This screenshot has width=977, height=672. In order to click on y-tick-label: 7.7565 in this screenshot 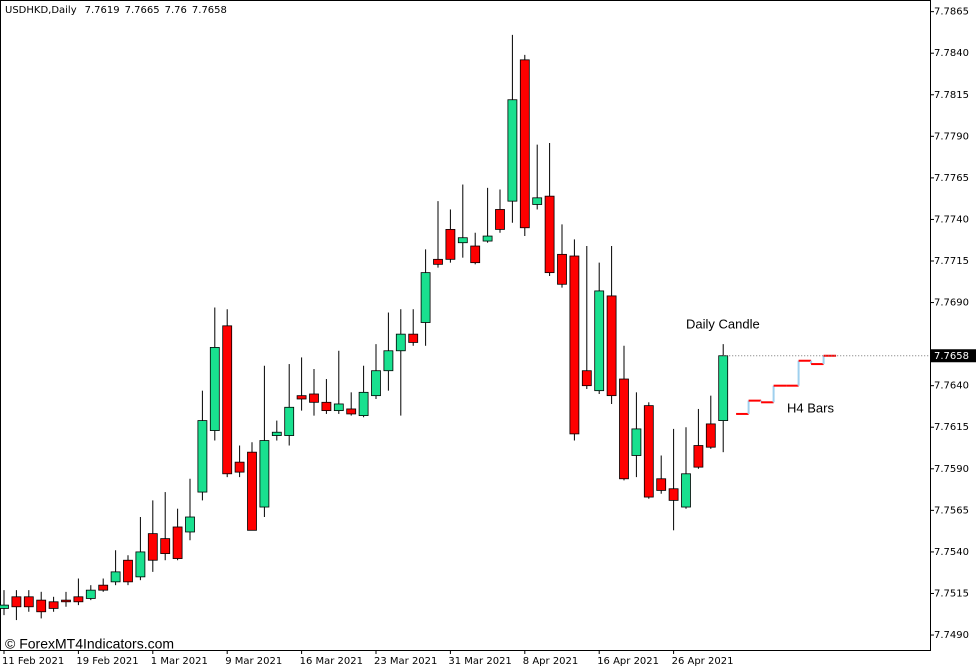, I will do `click(951, 510)`.